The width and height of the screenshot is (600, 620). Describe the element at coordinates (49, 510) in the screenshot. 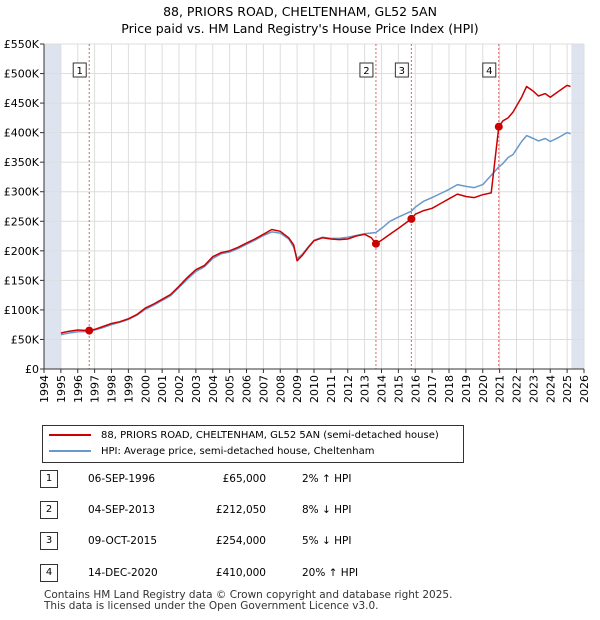

I see `transaction-number: 2` at that location.